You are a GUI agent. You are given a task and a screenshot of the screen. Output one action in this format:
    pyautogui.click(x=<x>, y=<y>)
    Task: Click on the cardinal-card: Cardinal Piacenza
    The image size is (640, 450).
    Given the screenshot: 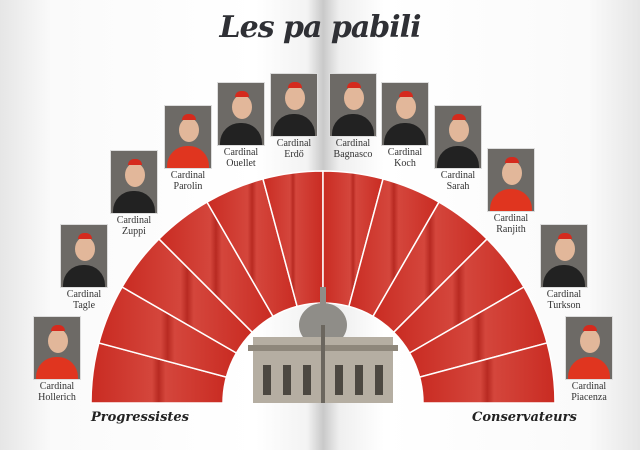 What is the action you would take?
    pyautogui.click(x=589, y=359)
    